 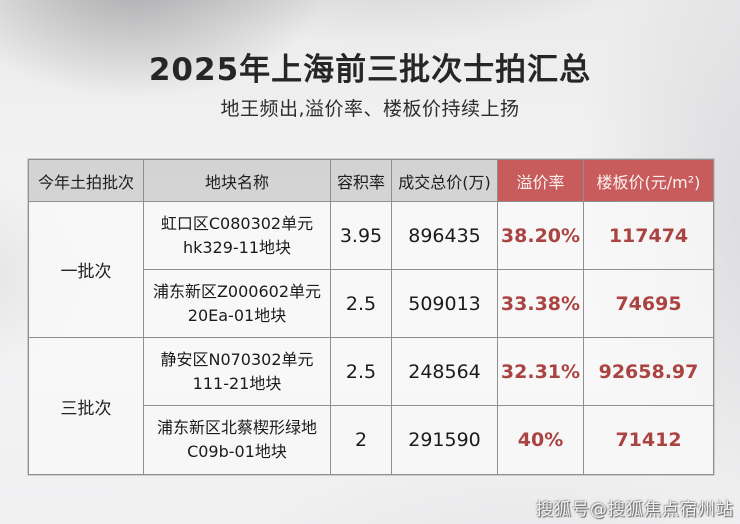 What do you see at coordinates (237, 181) in the screenshot?
I see `col-header-plot-name: 地块名称` at bounding box center [237, 181].